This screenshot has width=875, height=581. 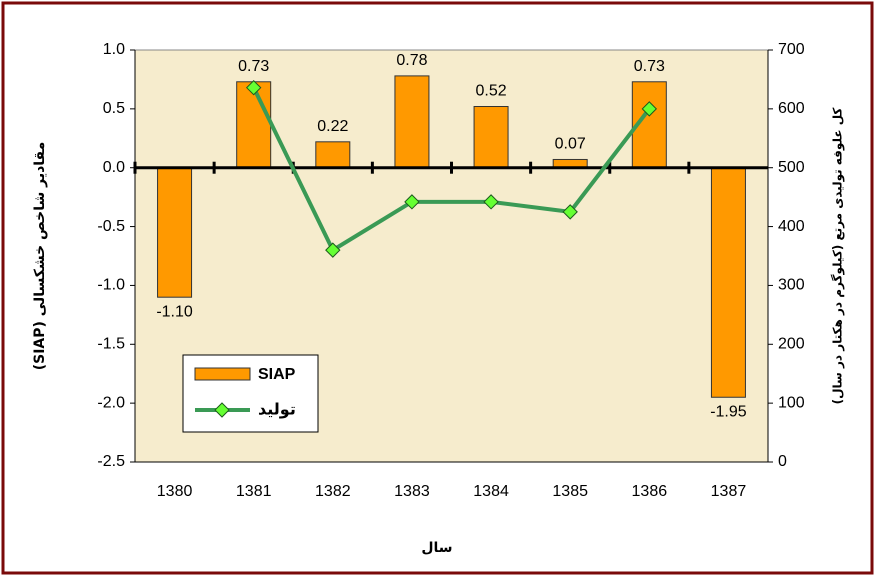 What do you see at coordinates (490, 91) in the screenshot?
I see `data-label: 0.52` at bounding box center [490, 91].